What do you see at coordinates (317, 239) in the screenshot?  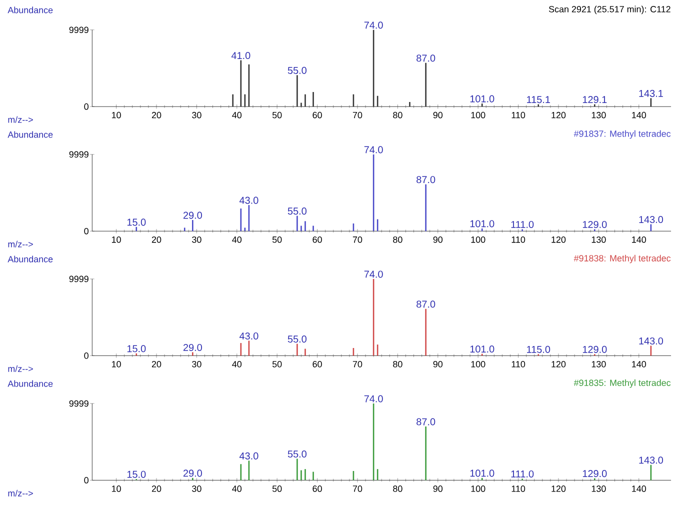 I see `x-tick-label: 60` at bounding box center [317, 239].